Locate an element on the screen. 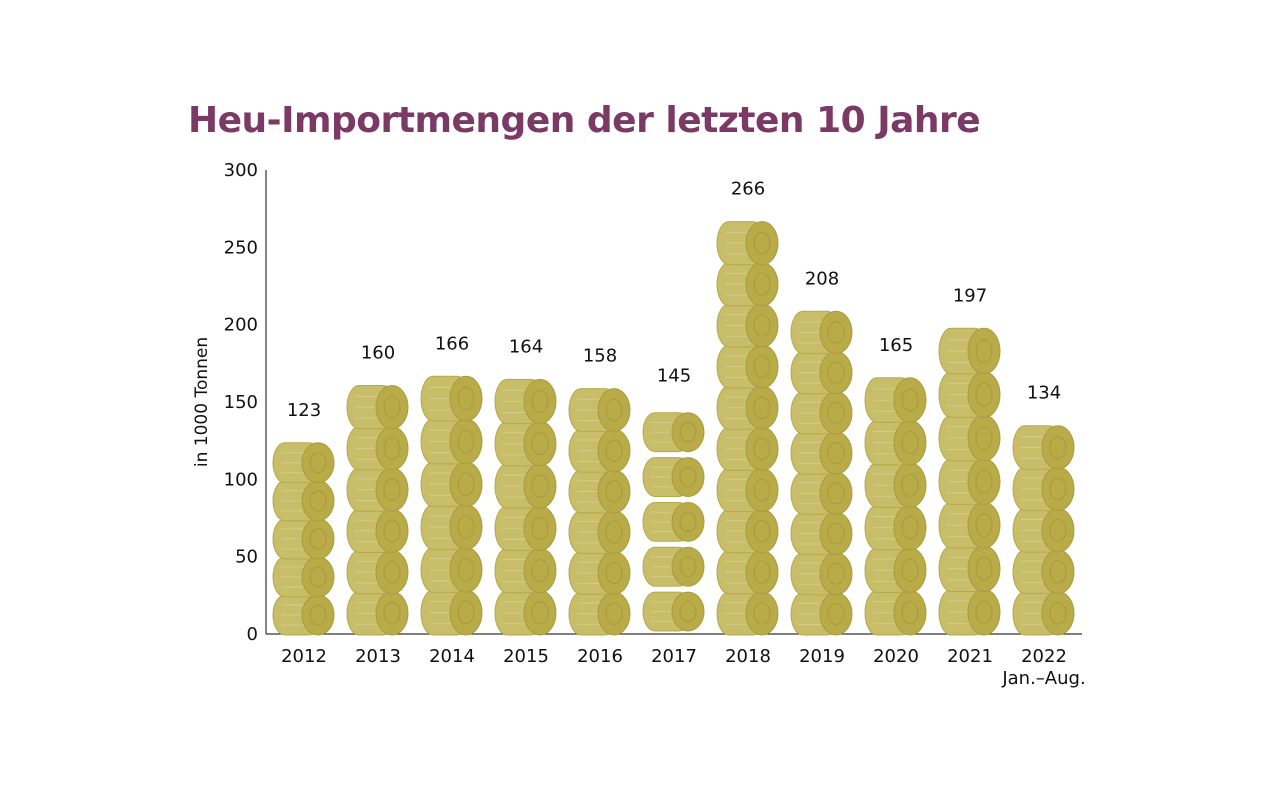  chart-title: Heu-Importmengen der letzten 10 Jahre is located at coordinates (584, 120).